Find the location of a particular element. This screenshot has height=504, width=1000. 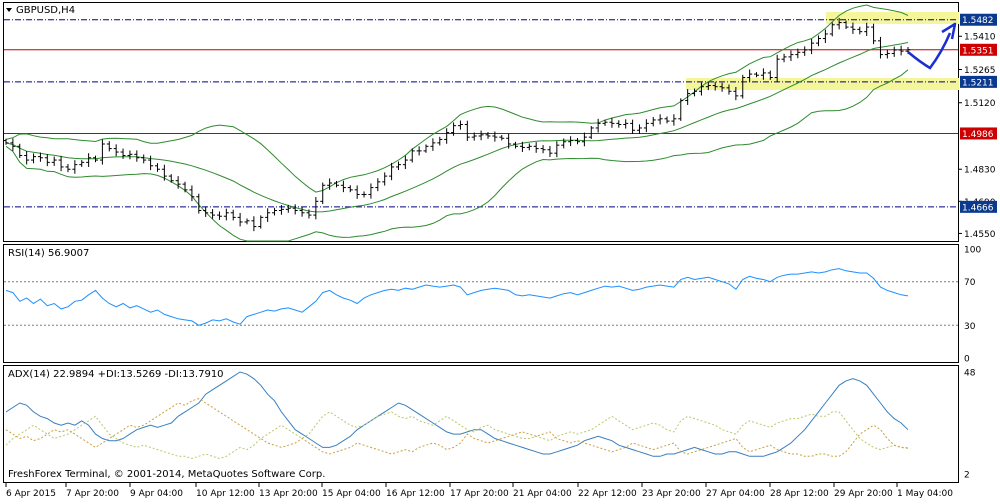

panel-menu-icon is located at coordinates (9, 10).